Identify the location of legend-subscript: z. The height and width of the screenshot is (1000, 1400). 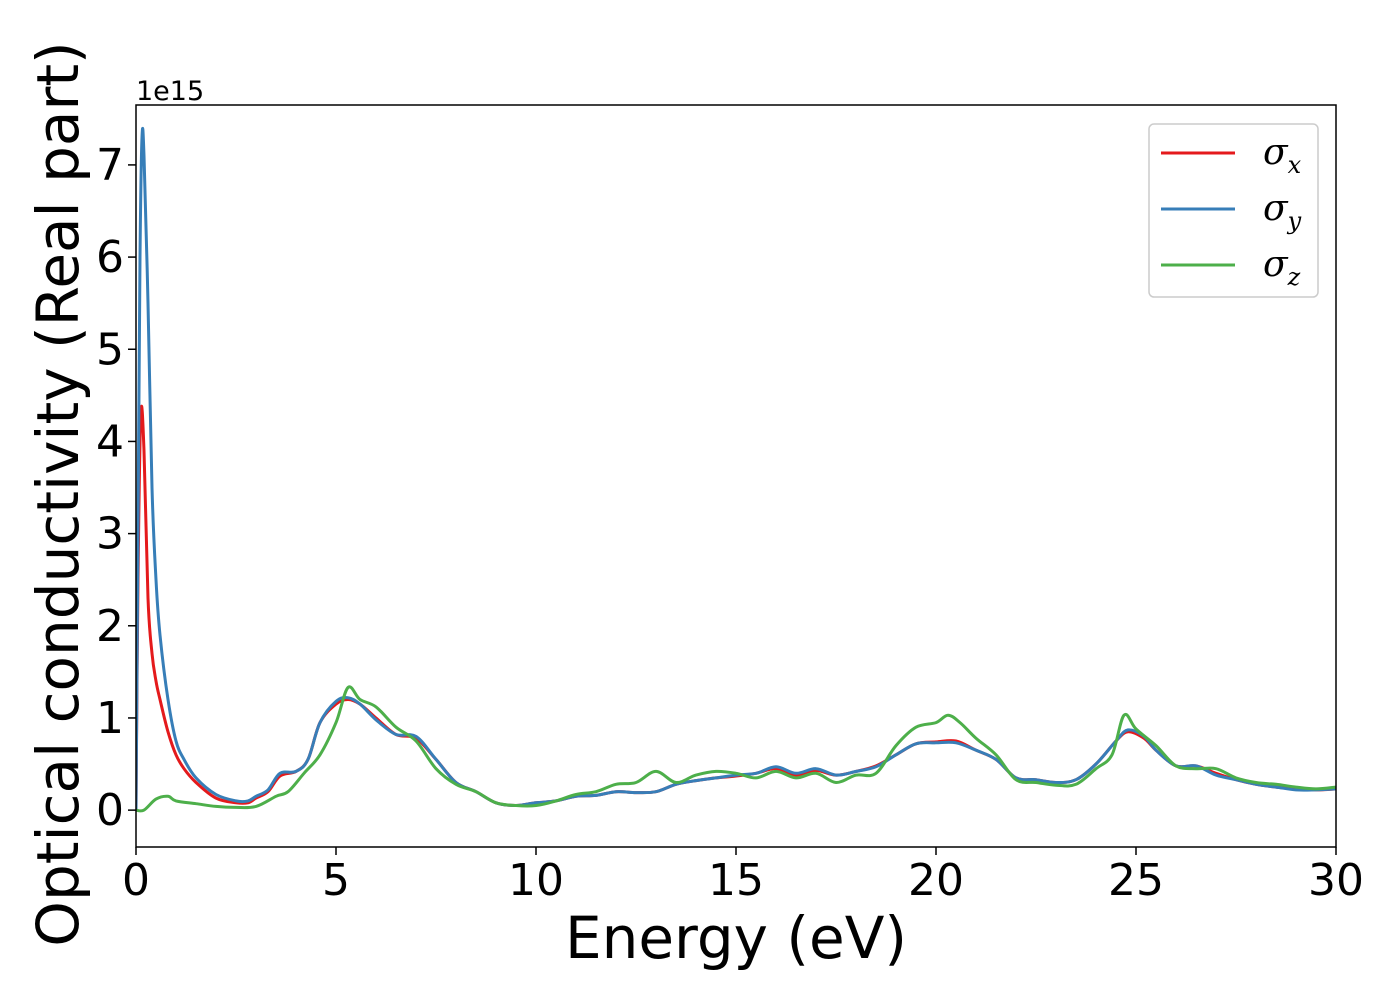
(1294, 277).